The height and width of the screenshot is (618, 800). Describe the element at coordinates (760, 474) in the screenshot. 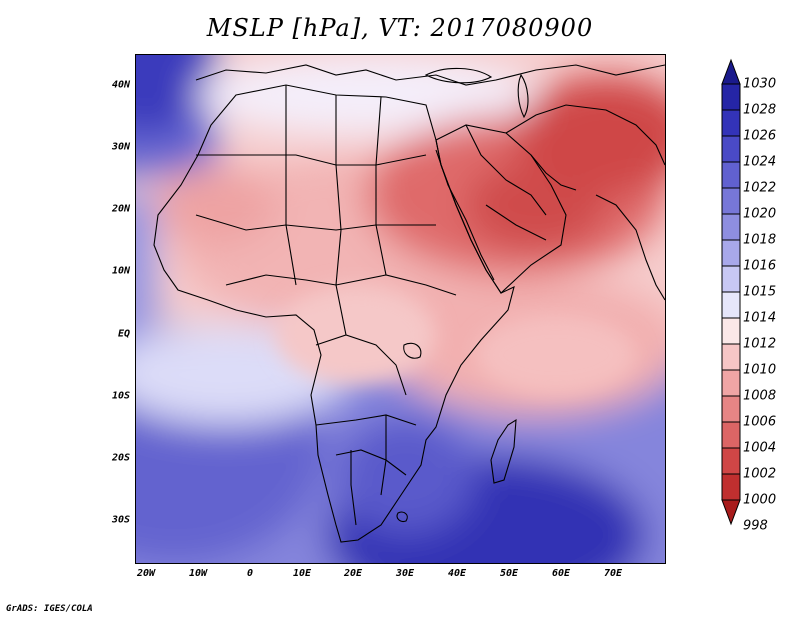

I see `colorbar-level-label: 1002` at that location.